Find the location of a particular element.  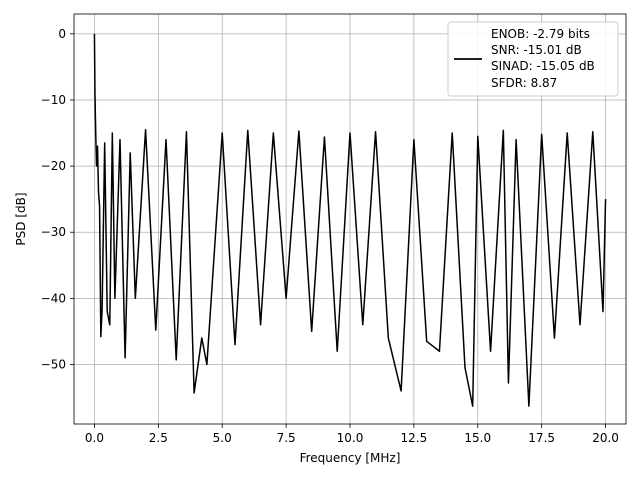

legend-box is located at coordinates (533, 59).